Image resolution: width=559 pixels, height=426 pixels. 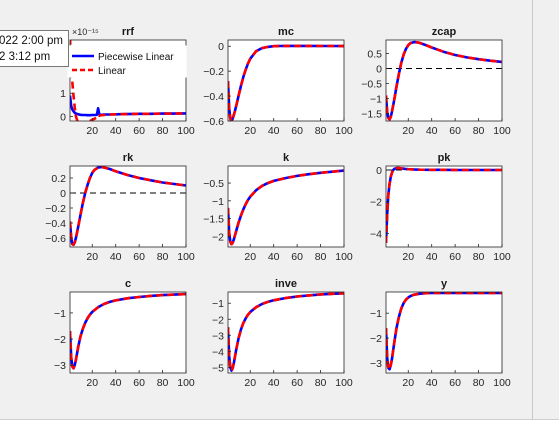 What do you see at coordinates (112, 71) in the screenshot?
I see `legend-label-linear: Linear` at bounding box center [112, 71].